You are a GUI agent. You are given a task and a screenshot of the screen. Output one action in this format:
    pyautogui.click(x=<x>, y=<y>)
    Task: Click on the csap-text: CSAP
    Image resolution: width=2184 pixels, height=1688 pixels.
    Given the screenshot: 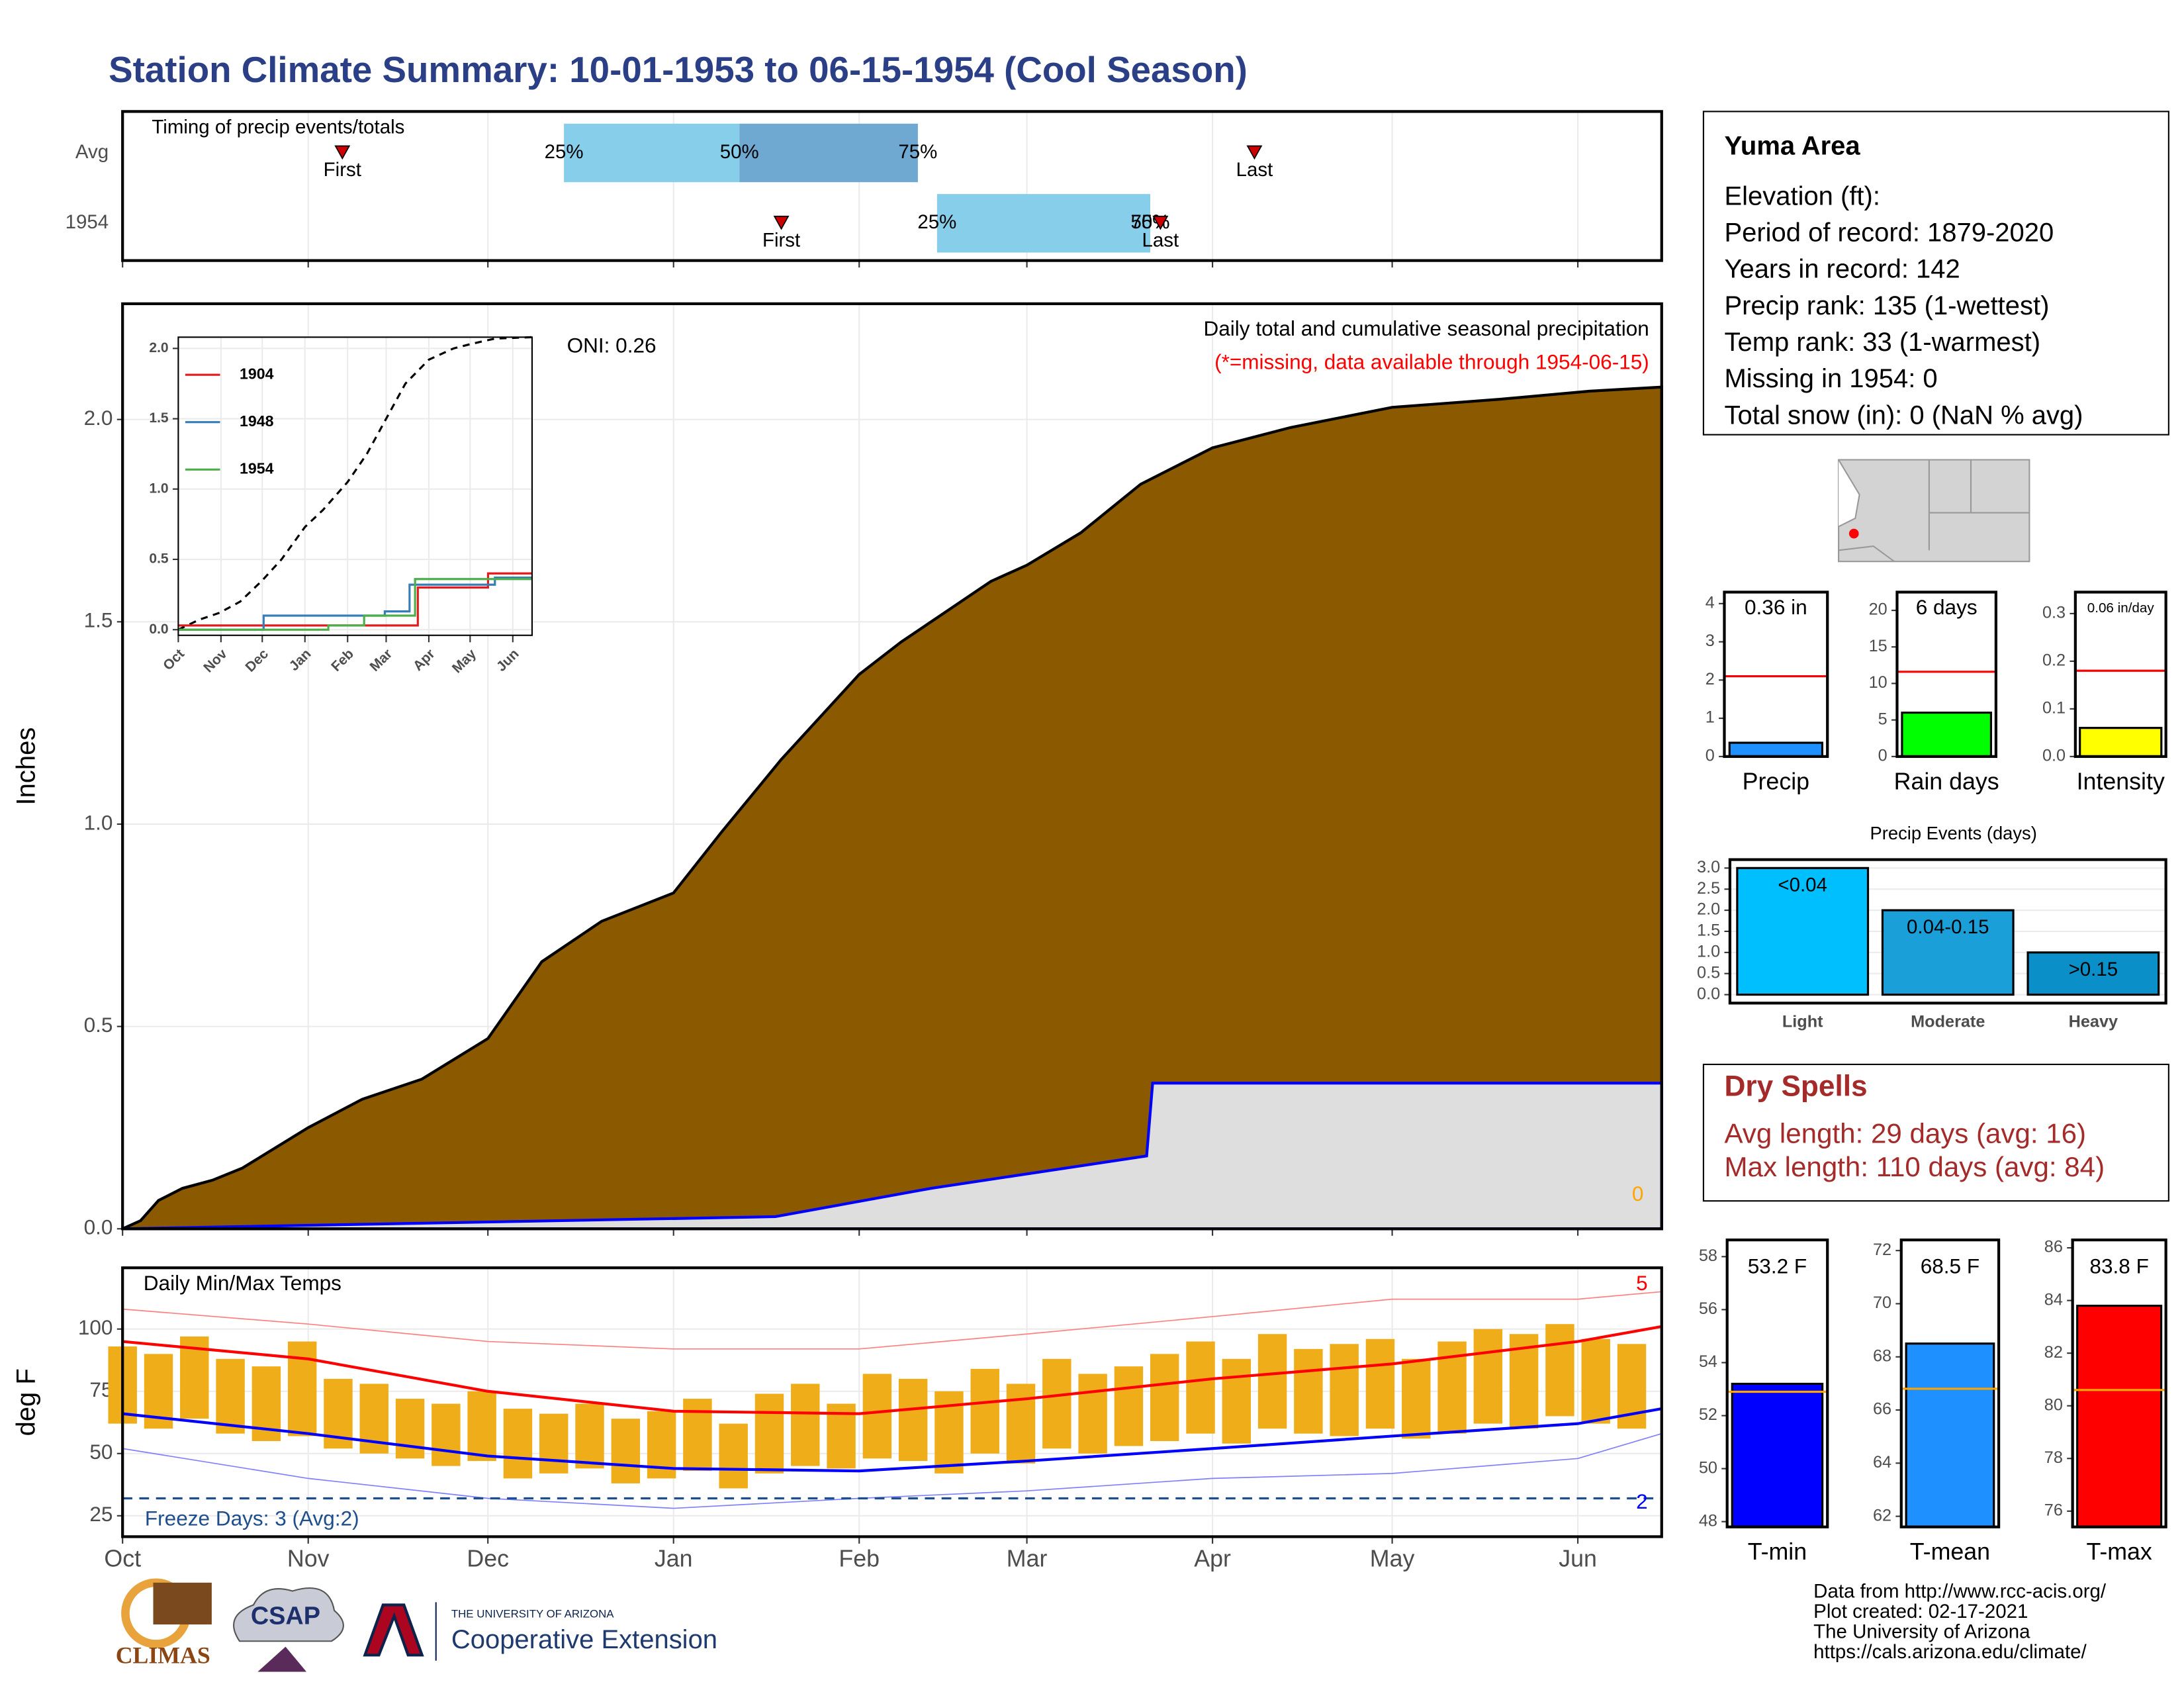 What is the action you would take?
    pyautogui.click(x=285, y=1616)
    